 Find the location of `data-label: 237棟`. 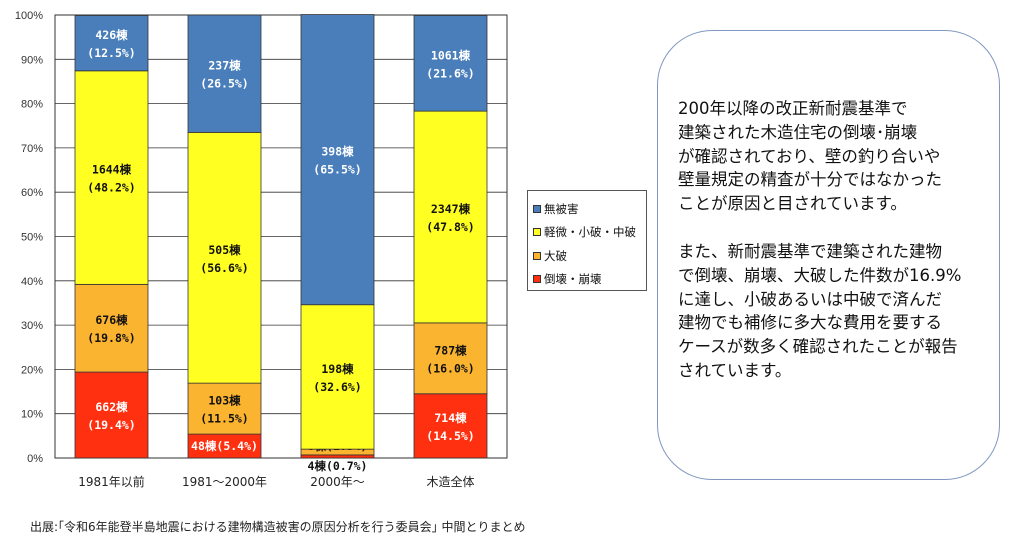

data-label: 237棟 is located at coordinates (224, 66).